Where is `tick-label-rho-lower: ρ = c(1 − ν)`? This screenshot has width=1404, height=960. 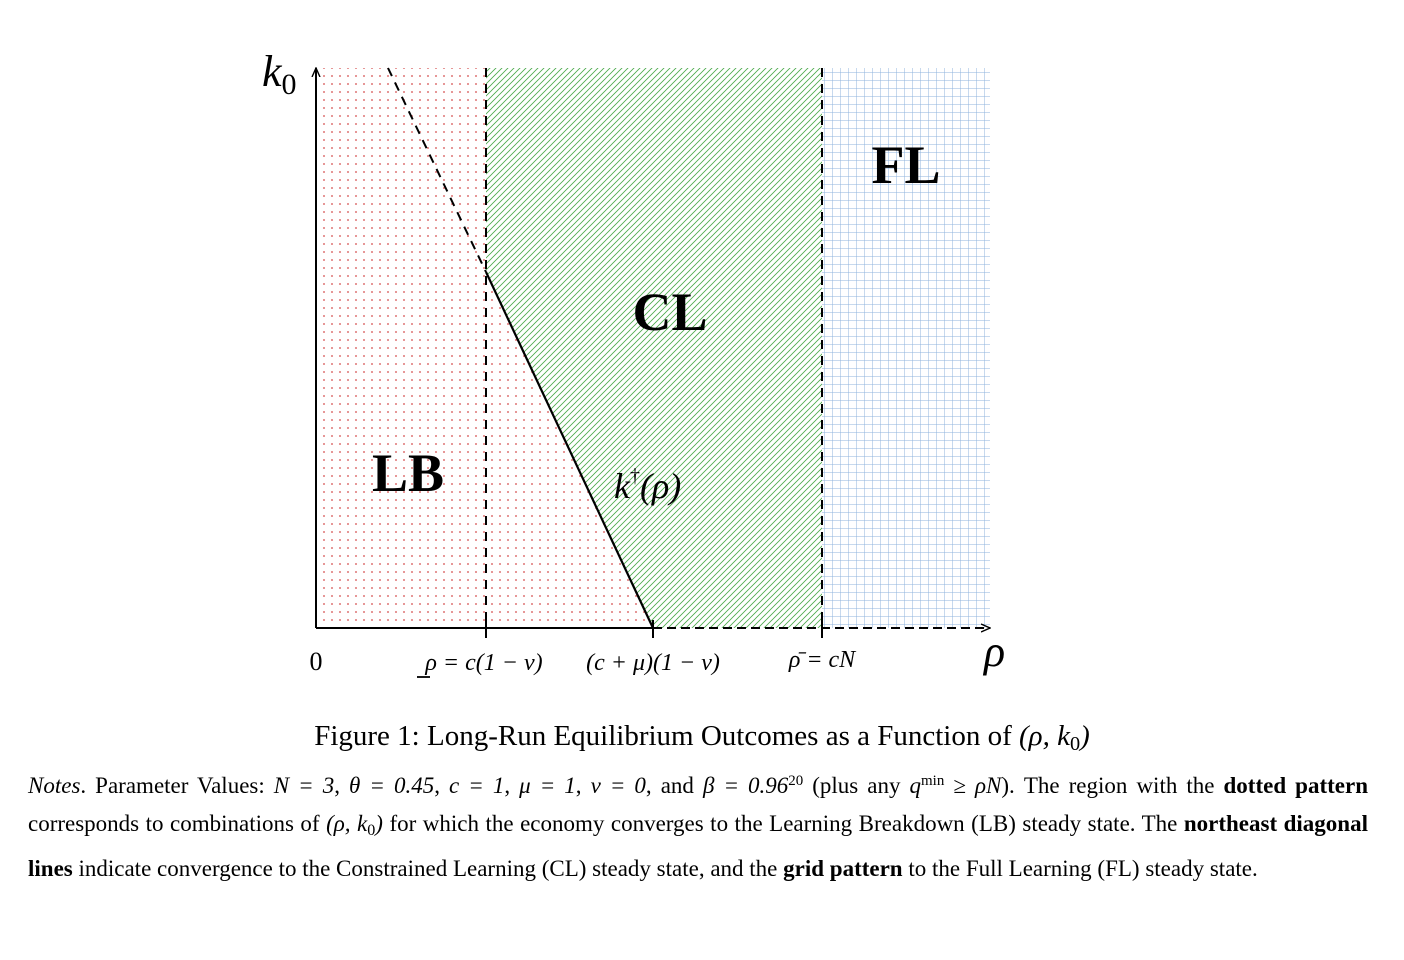 tick-label-rho-lower: ρ = c(1 − ν) is located at coordinates (483, 663).